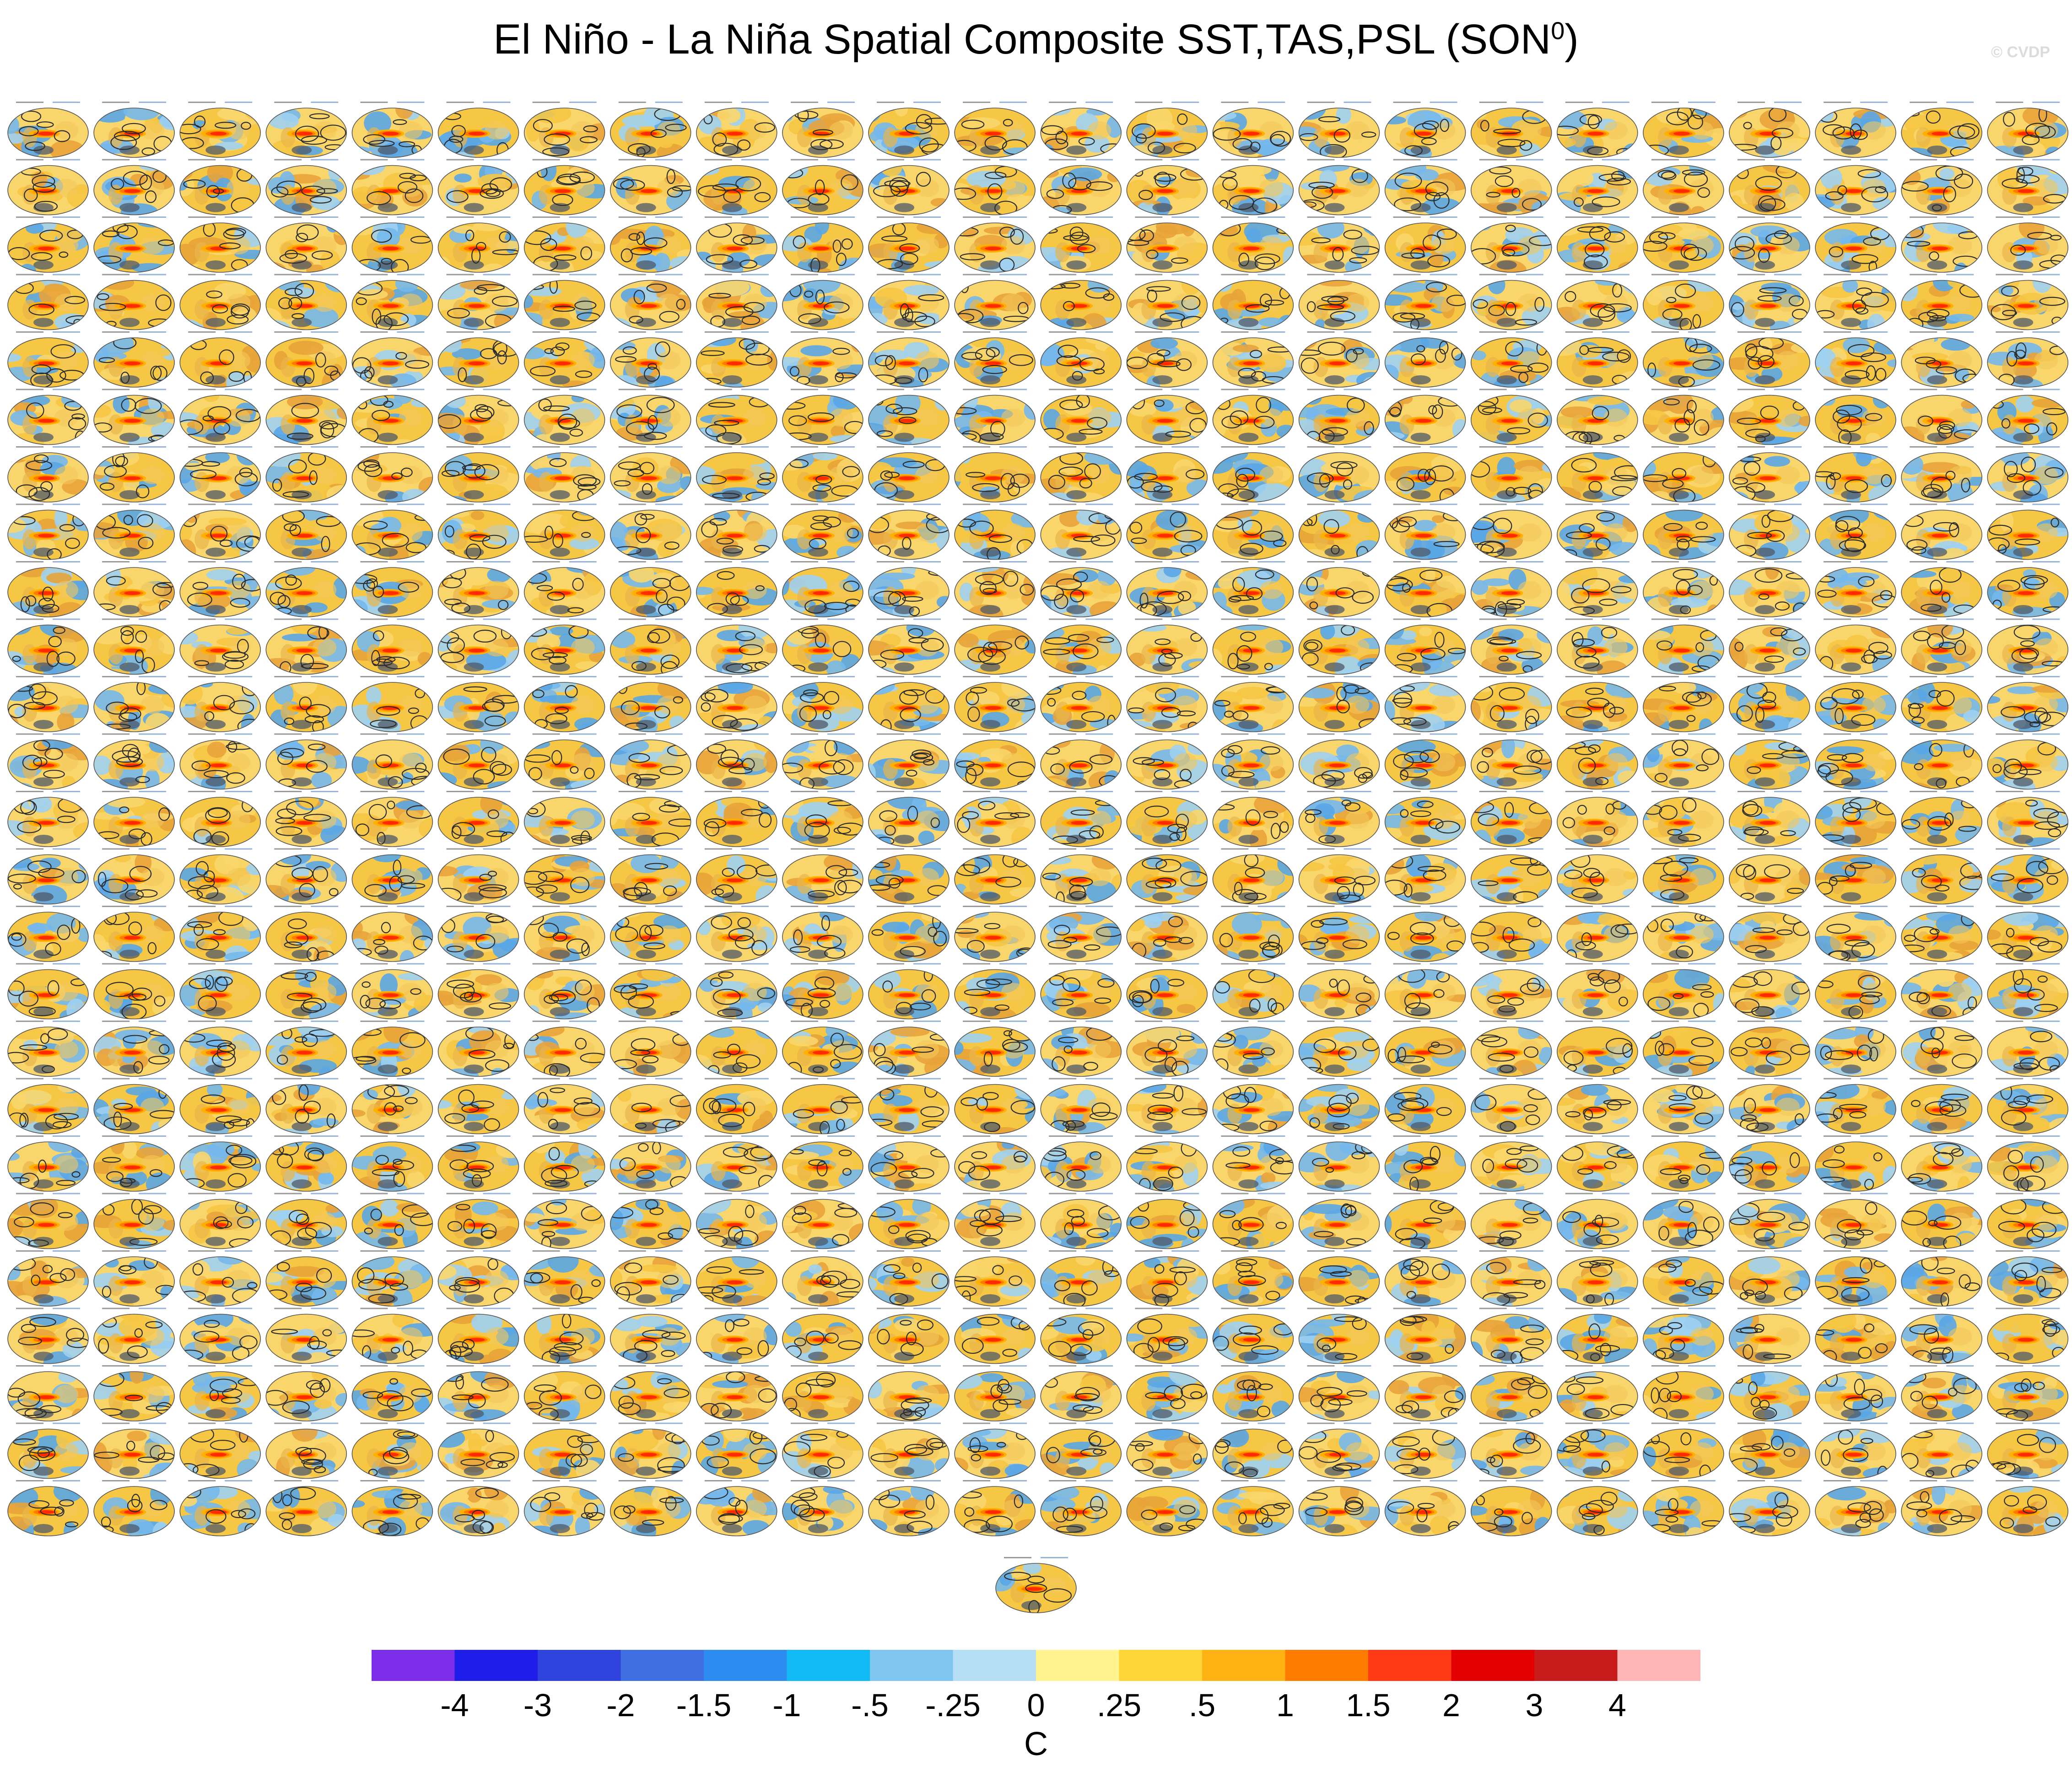 This screenshot has height=1767, width=2072. Describe the element at coordinates (1558, 31) in the screenshot. I see `title-superscript: 0` at that location.